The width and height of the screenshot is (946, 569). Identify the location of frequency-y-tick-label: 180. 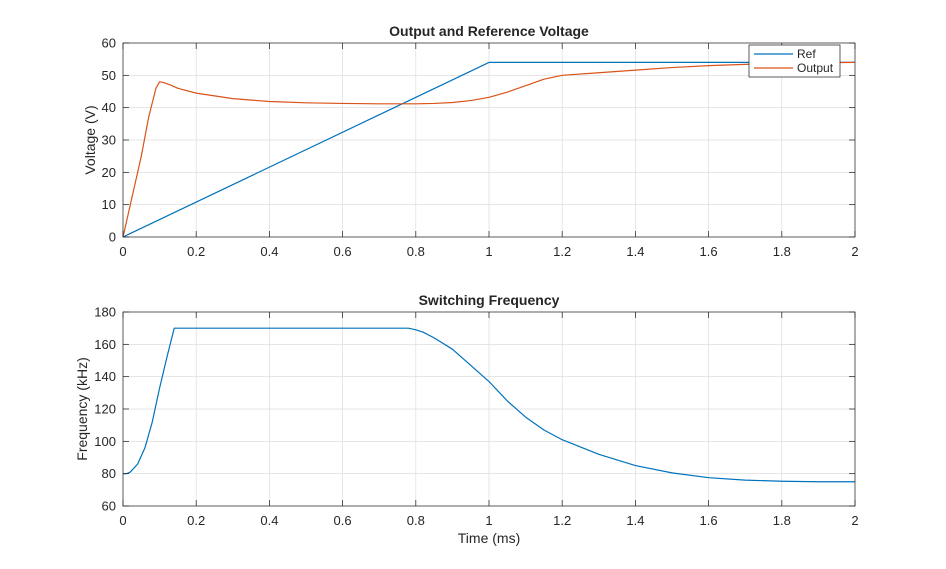
(105, 312).